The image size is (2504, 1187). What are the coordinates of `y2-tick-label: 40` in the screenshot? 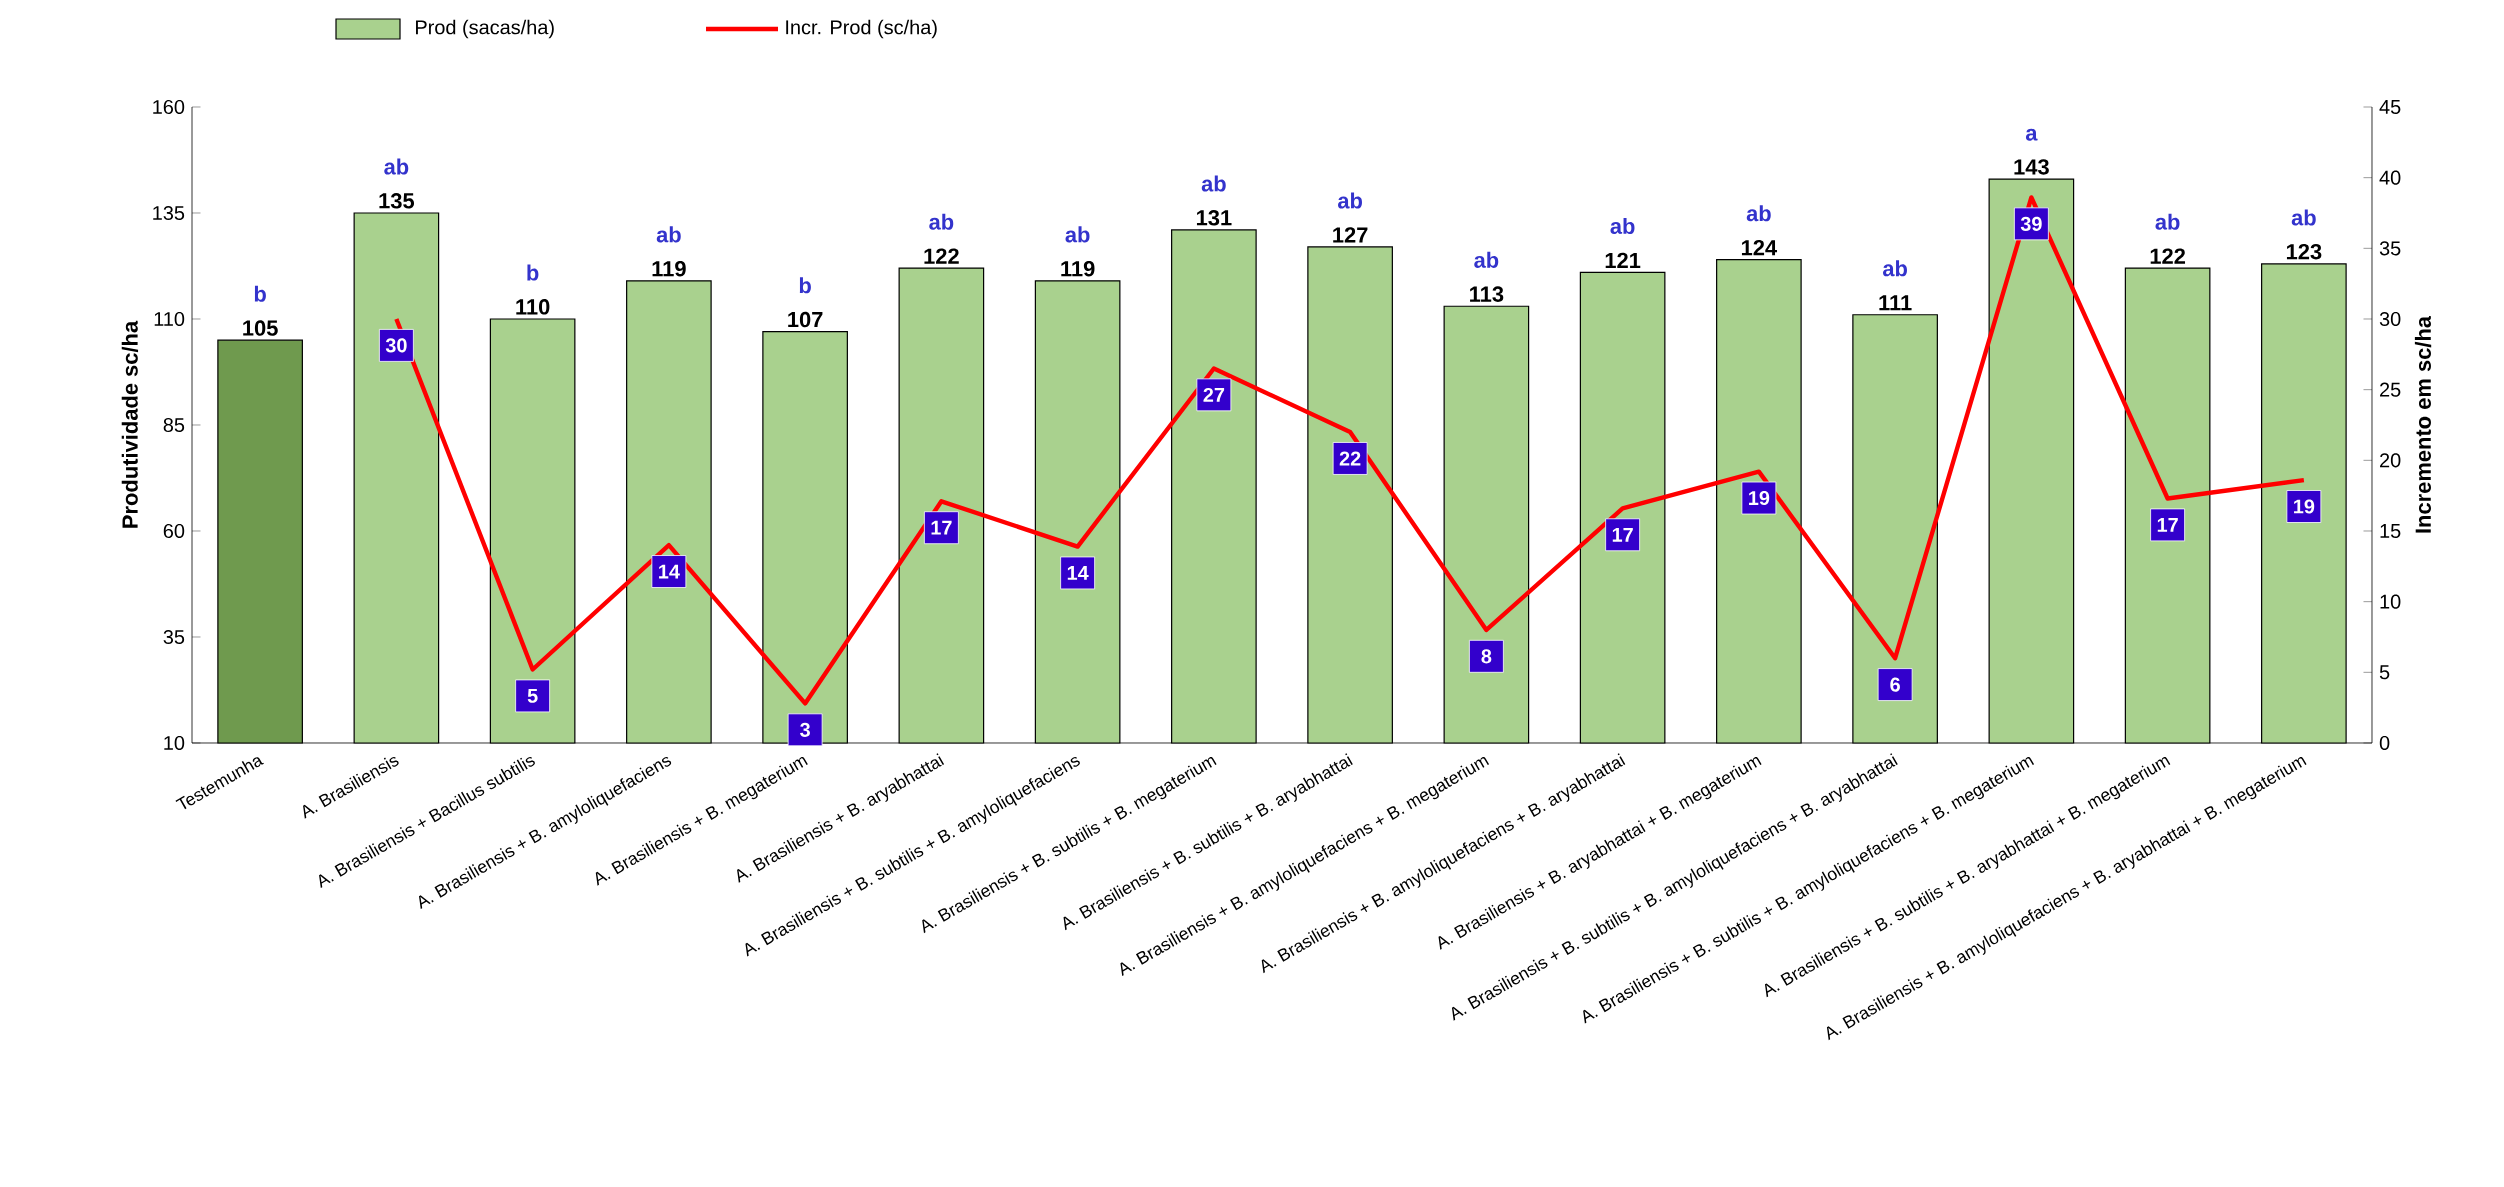 It's located at (2390, 177).